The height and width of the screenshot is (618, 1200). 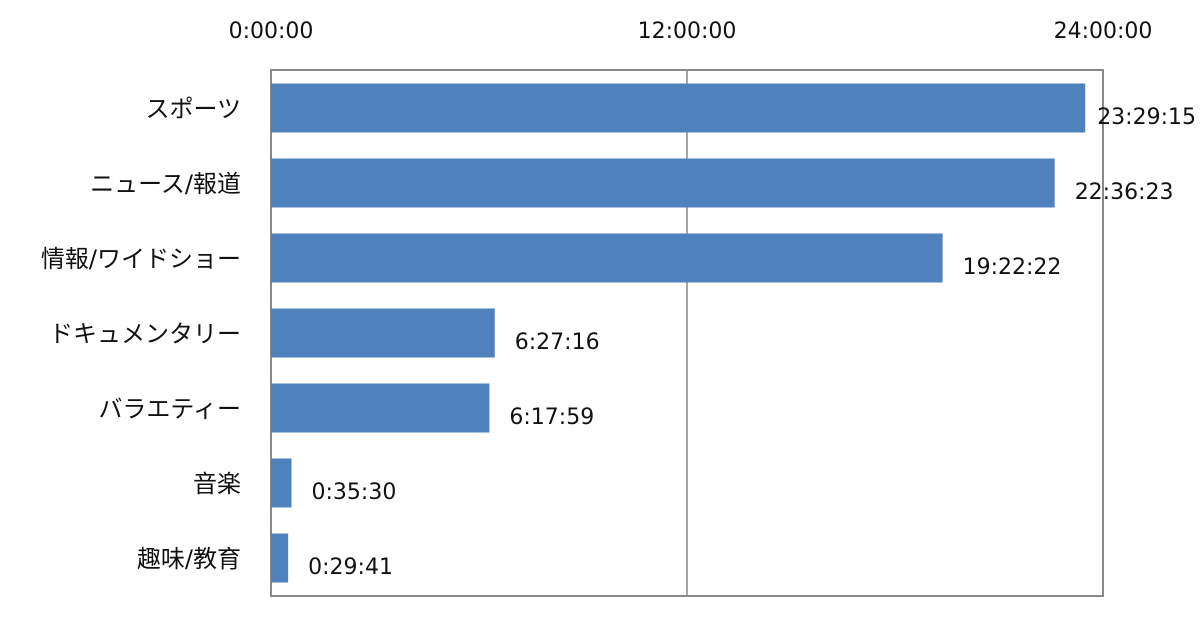 I want to click on x-axis-ticks: 0:00:00 12:00:00 24:00:00, so click(x=691, y=31).